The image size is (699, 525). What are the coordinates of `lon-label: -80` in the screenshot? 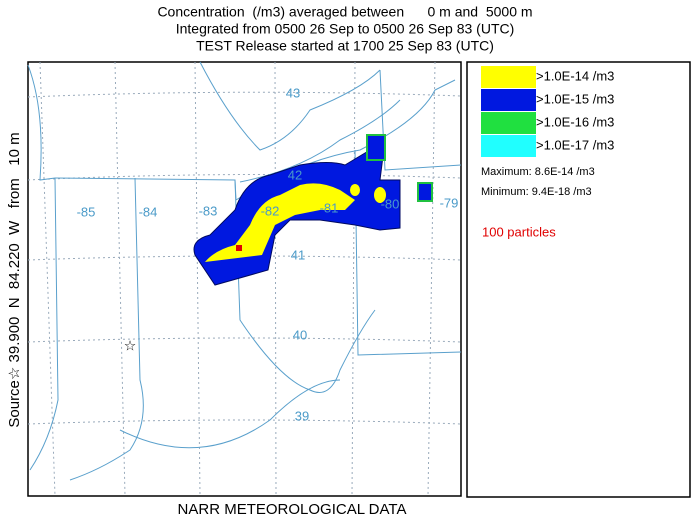 It's located at (390, 203).